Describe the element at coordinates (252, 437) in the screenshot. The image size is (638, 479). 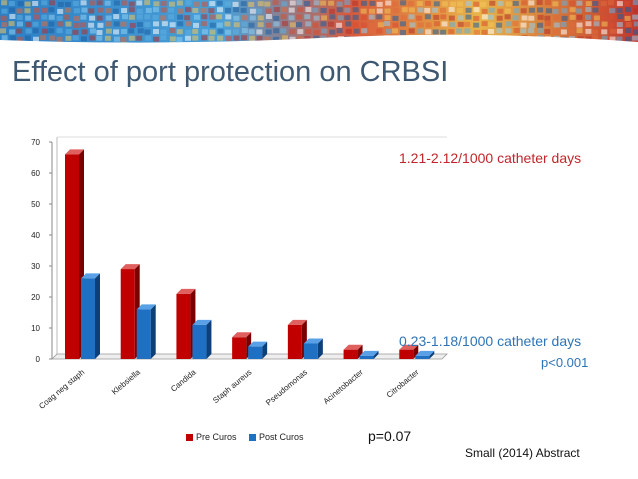
I see `legend-post-swatch` at that location.